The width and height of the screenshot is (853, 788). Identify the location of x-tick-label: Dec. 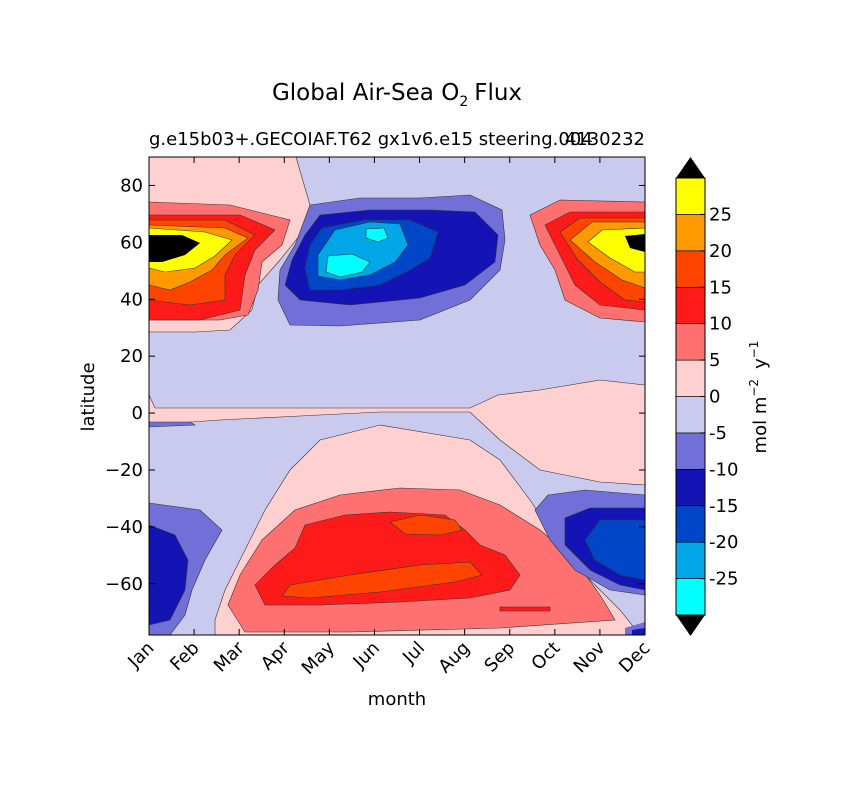
(634, 657).